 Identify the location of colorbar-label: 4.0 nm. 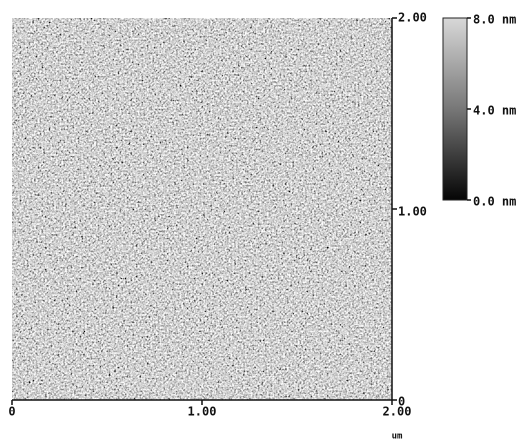
(494, 111).